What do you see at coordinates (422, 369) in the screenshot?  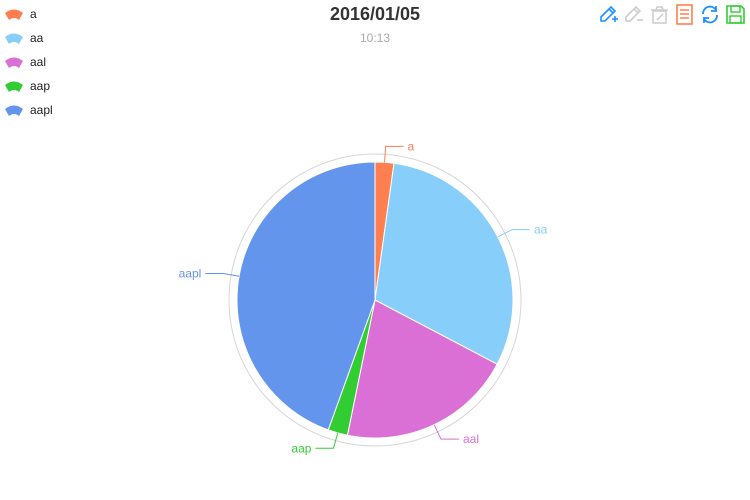 I see `pie-slice-aal` at bounding box center [422, 369].